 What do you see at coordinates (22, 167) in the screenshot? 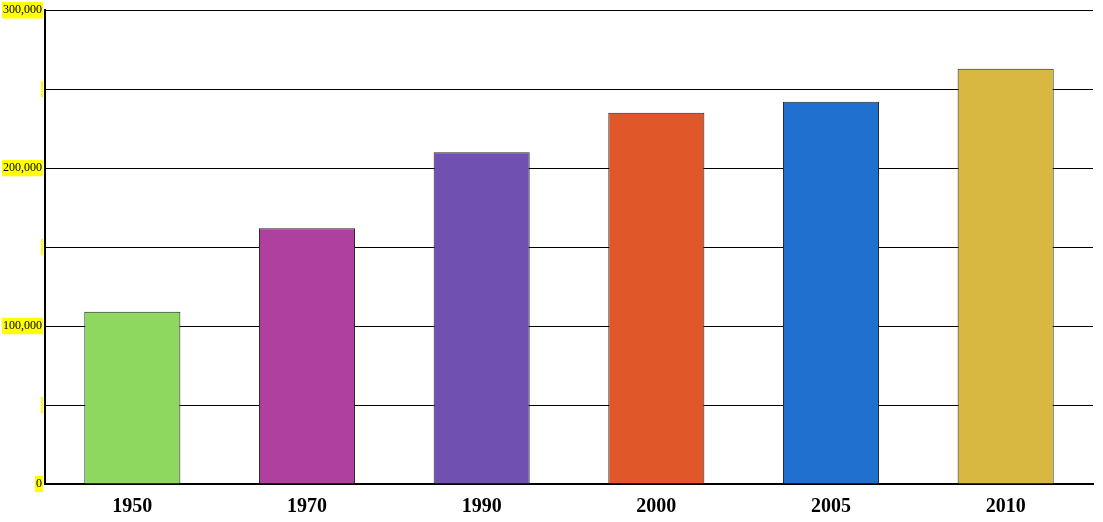
I see `y-tick-label: 200,000` at bounding box center [22, 167].